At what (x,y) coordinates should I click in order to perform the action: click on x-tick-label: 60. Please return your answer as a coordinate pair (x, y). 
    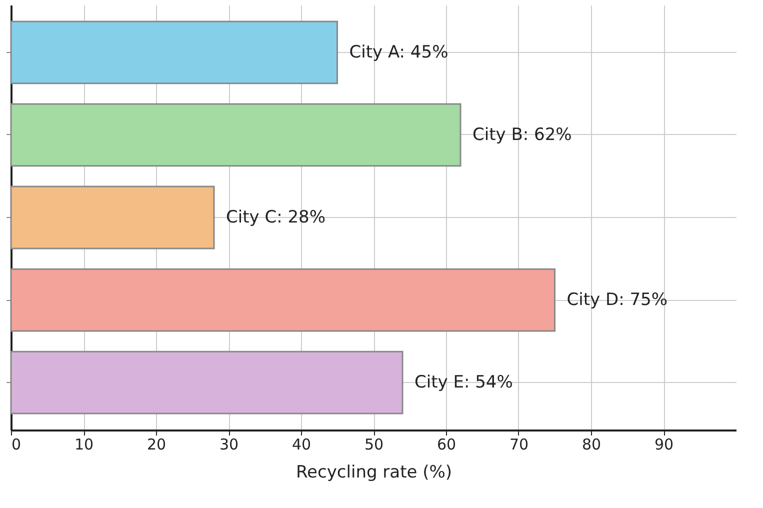
    Looking at the image, I should click on (446, 445).